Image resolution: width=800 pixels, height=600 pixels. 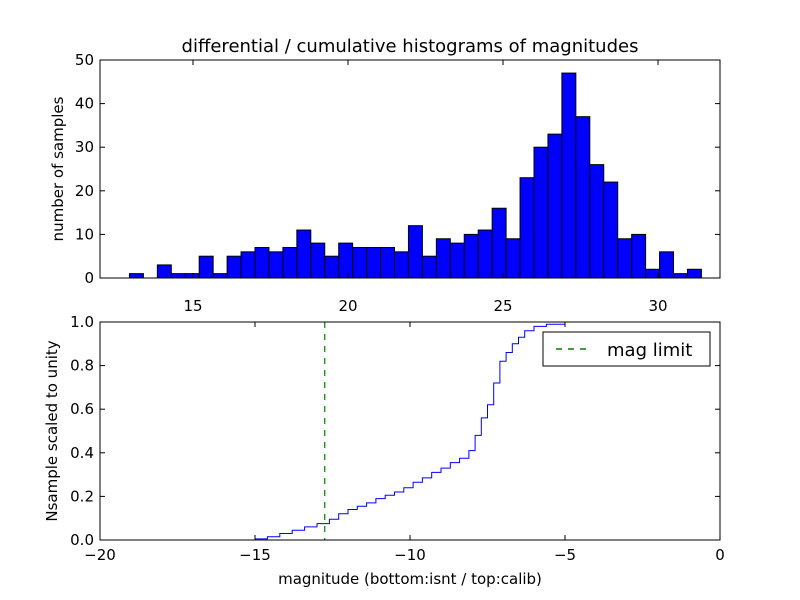 What do you see at coordinates (89, 278) in the screenshot?
I see `histogram-ytick-label: 0` at bounding box center [89, 278].